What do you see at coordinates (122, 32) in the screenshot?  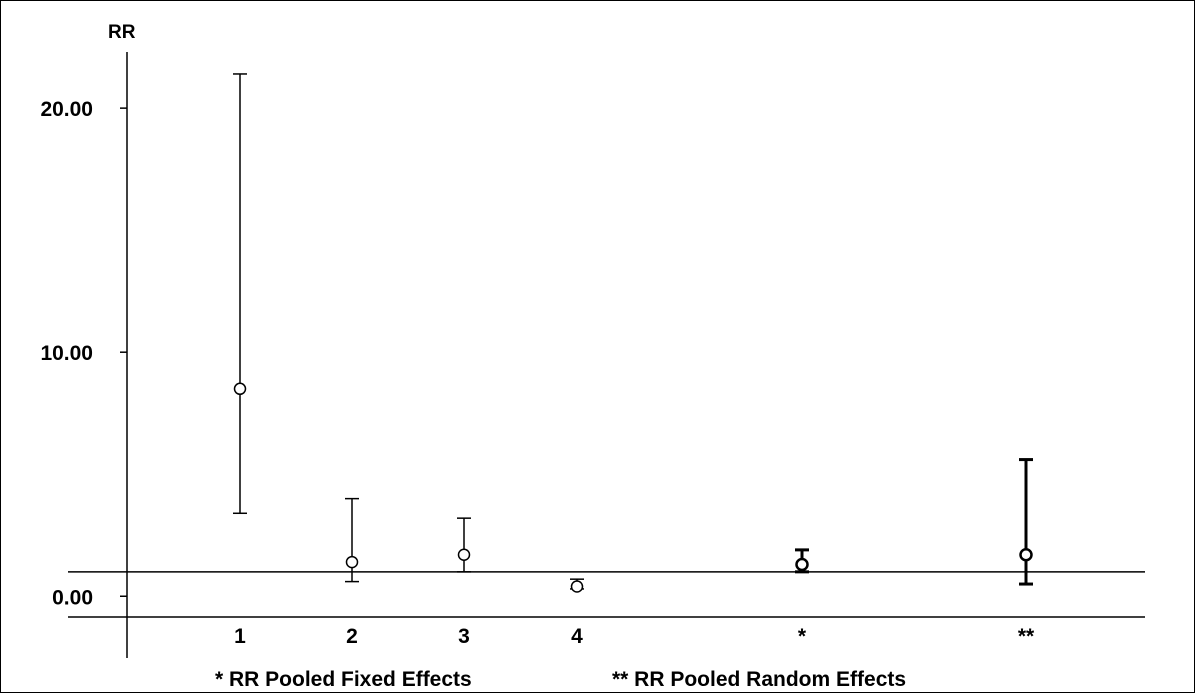 I see `y-axis-label: RR` at bounding box center [122, 32].